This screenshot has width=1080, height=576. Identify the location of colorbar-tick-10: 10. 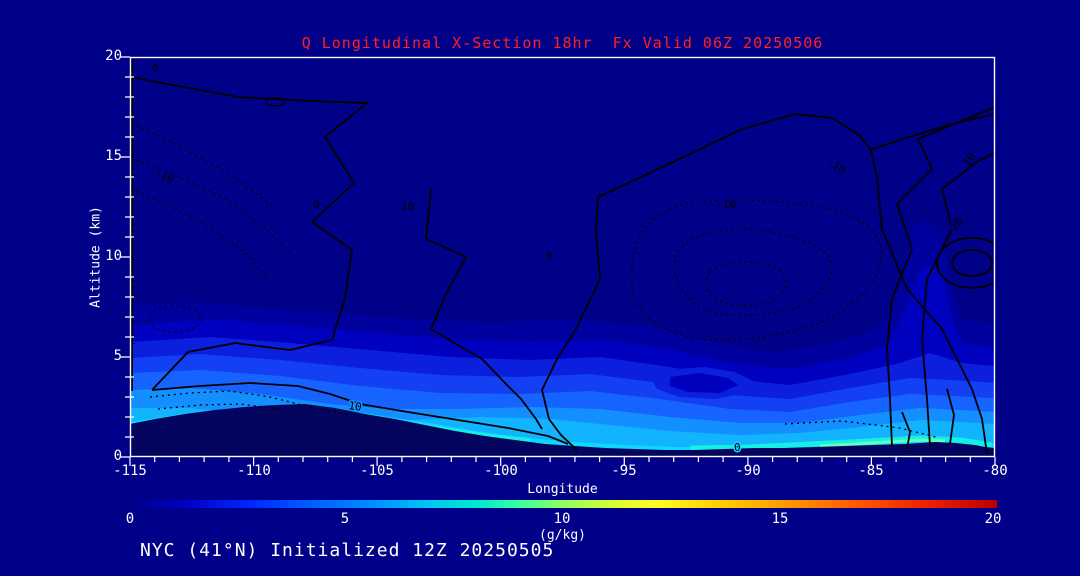
(562, 519).